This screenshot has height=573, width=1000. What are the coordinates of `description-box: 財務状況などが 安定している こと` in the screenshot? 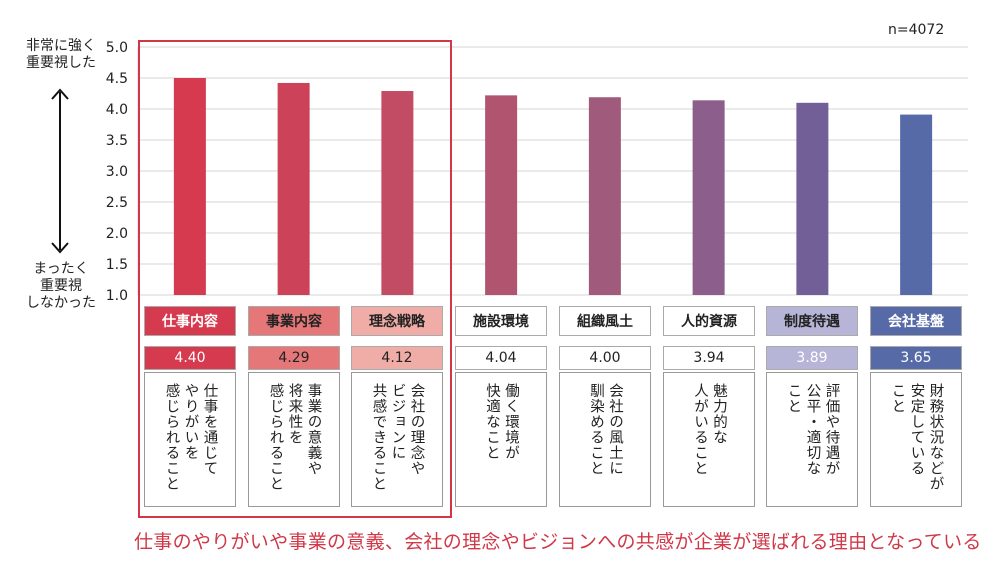 It's located at (916, 439).